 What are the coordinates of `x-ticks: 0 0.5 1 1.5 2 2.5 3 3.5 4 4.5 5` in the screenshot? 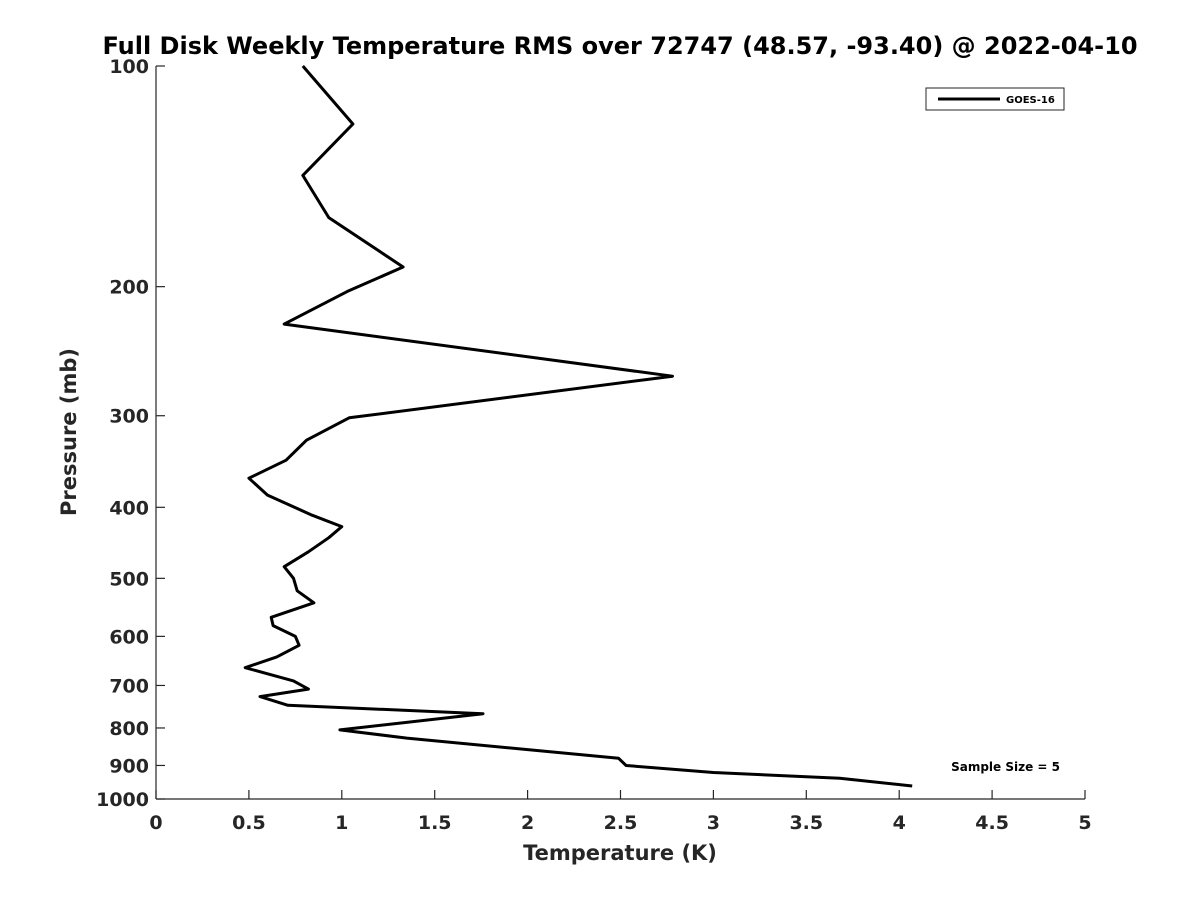 It's located at (620, 812).